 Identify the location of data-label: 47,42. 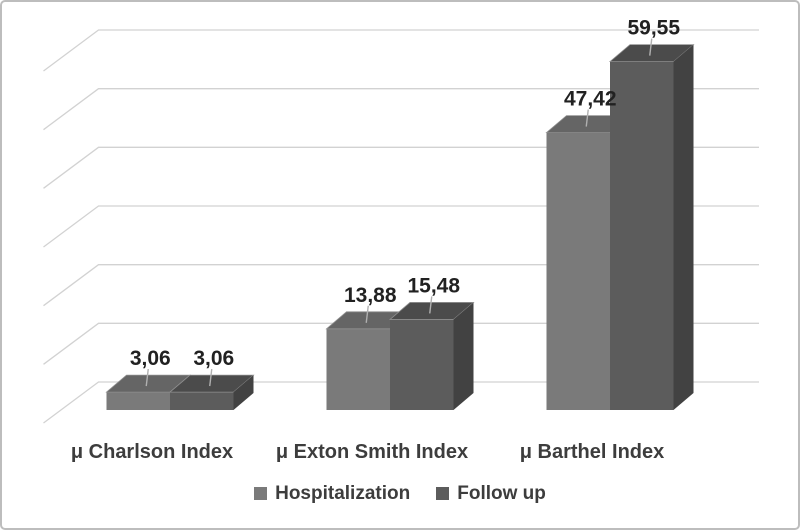
(590, 99).